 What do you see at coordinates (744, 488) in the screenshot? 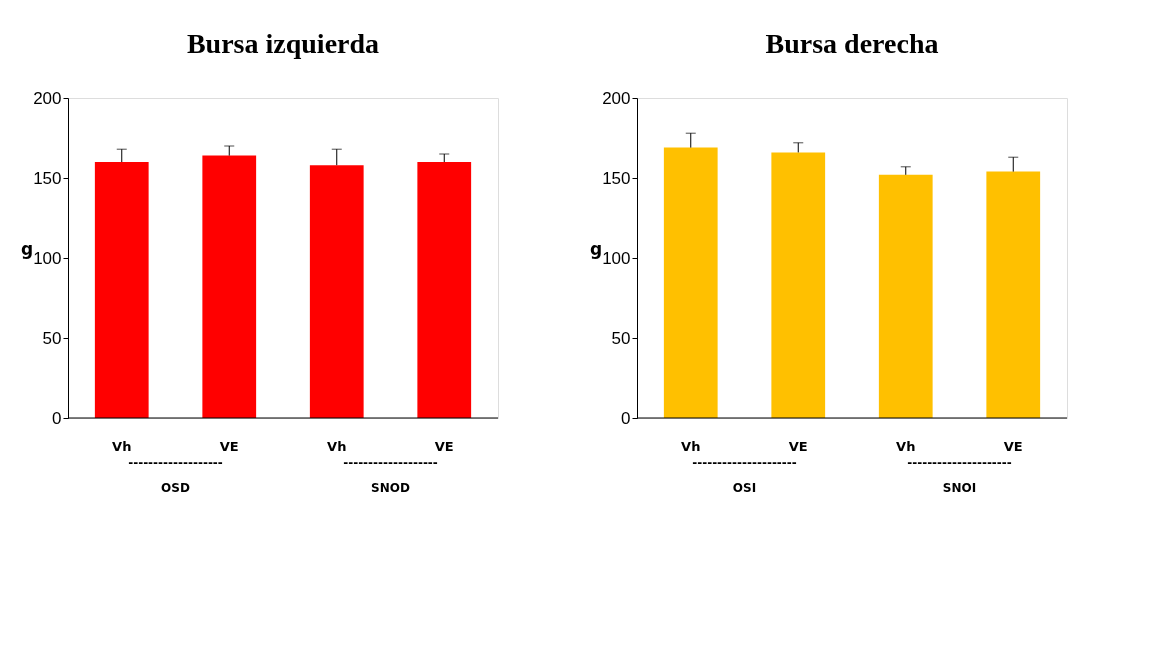
I see `text: OSI` at bounding box center [744, 488].